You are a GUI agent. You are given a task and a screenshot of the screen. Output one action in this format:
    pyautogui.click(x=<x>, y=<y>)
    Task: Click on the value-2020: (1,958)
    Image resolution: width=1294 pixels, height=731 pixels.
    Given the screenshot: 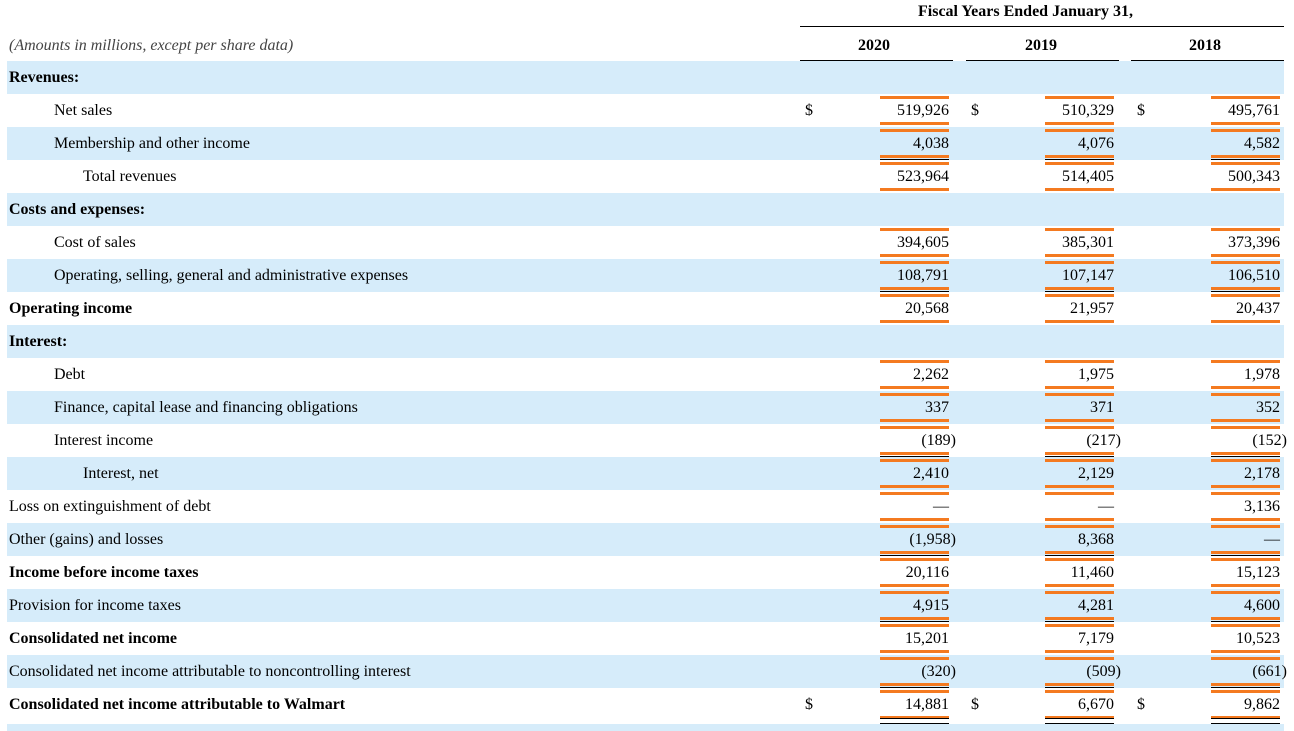 What is the action you would take?
    pyautogui.click(x=932, y=539)
    